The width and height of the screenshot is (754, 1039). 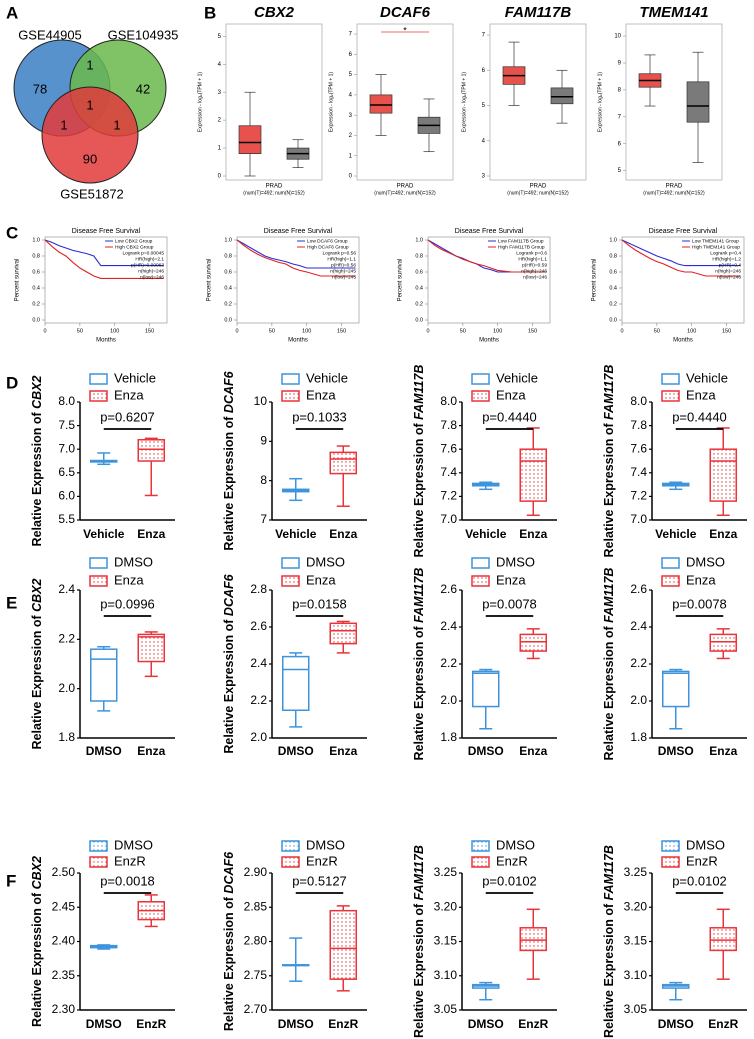 What do you see at coordinates (328, 247) in the screenshot?
I see `legend-label: High DCAF6 Group` at bounding box center [328, 247].